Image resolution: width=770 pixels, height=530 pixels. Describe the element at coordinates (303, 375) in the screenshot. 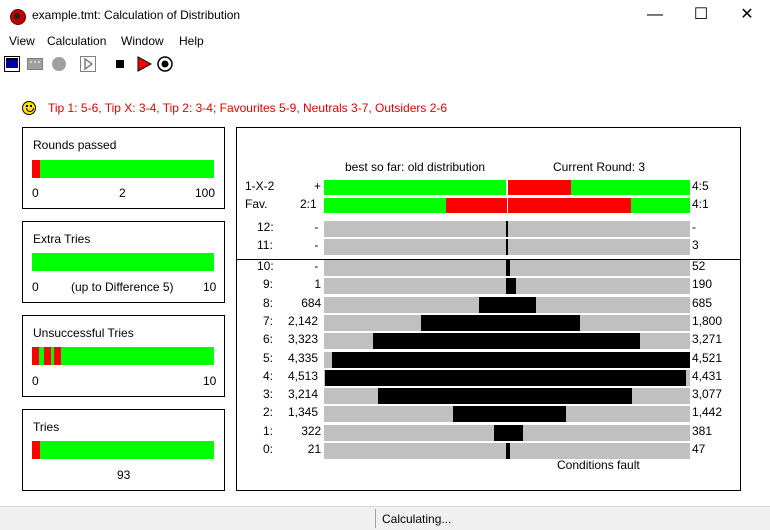

I see `dist-left-count: 4,513` at that location.